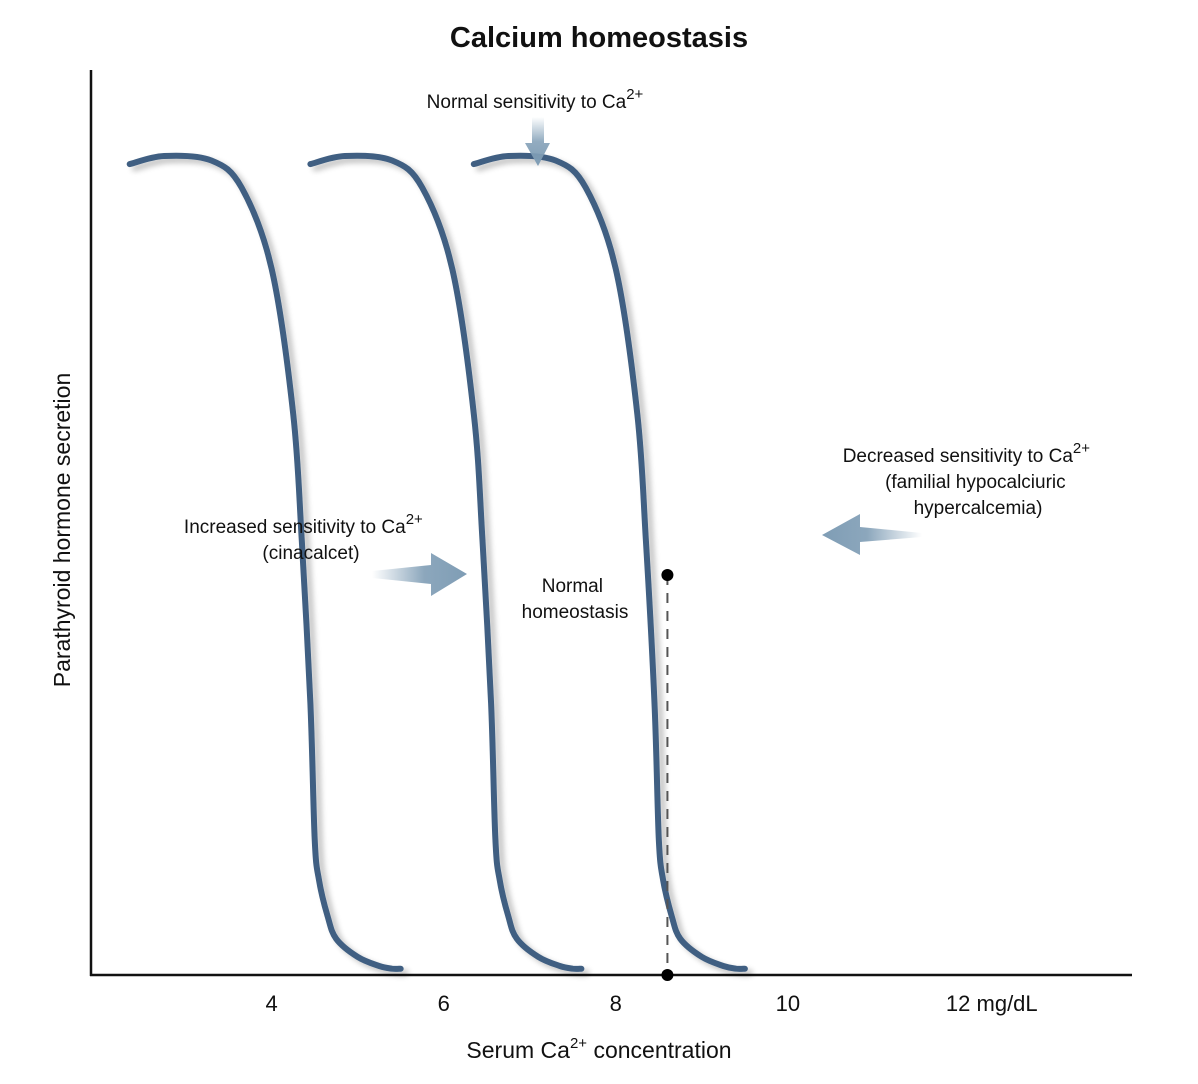 The image size is (1198, 1084). What do you see at coordinates (537, 141) in the screenshot?
I see `normal-sensitivity-arrow` at bounding box center [537, 141].